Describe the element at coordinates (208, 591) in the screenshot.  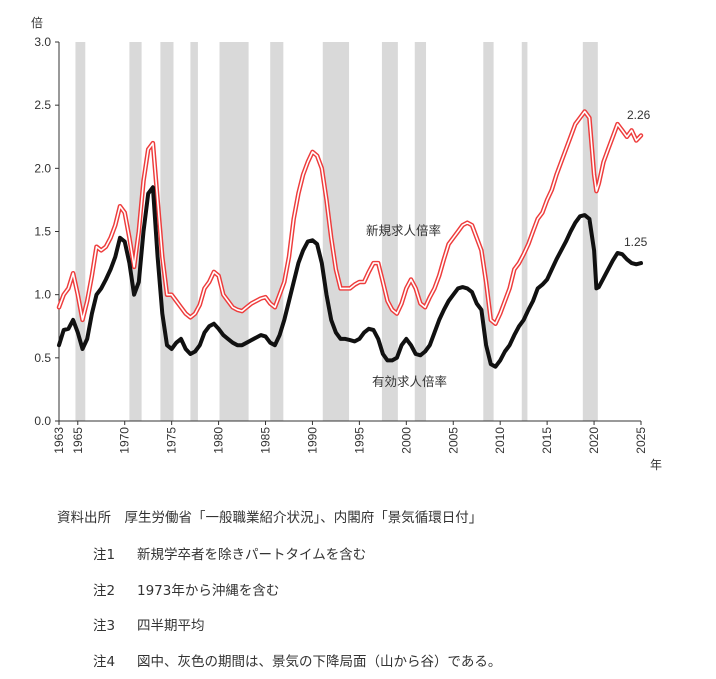
I see `note-text: 1973年から沖縄を含む` at that location.